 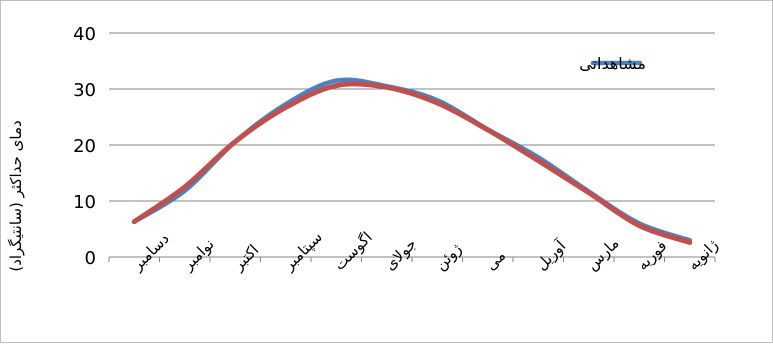 What do you see at coordinates (84, 202) in the screenshot?
I see `y-tick-label: 10` at bounding box center [84, 202].